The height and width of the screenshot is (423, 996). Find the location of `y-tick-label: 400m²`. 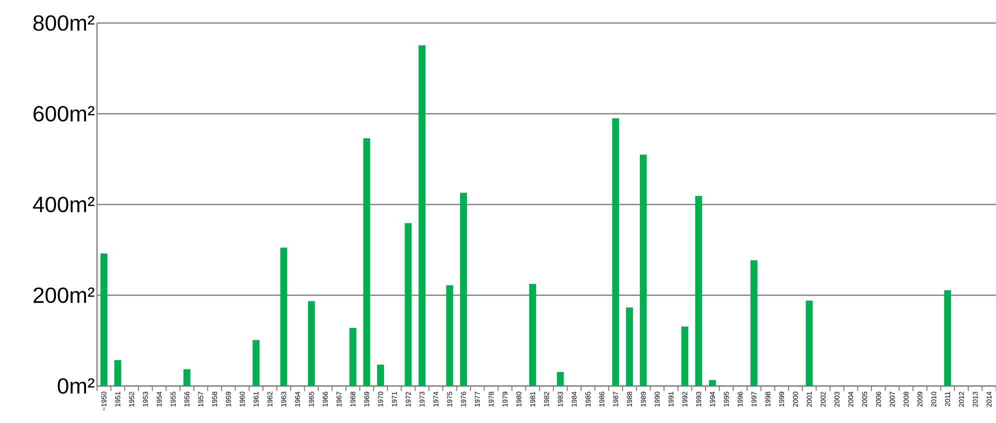

y-tick-label: 400m² is located at coordinates (63, 204).